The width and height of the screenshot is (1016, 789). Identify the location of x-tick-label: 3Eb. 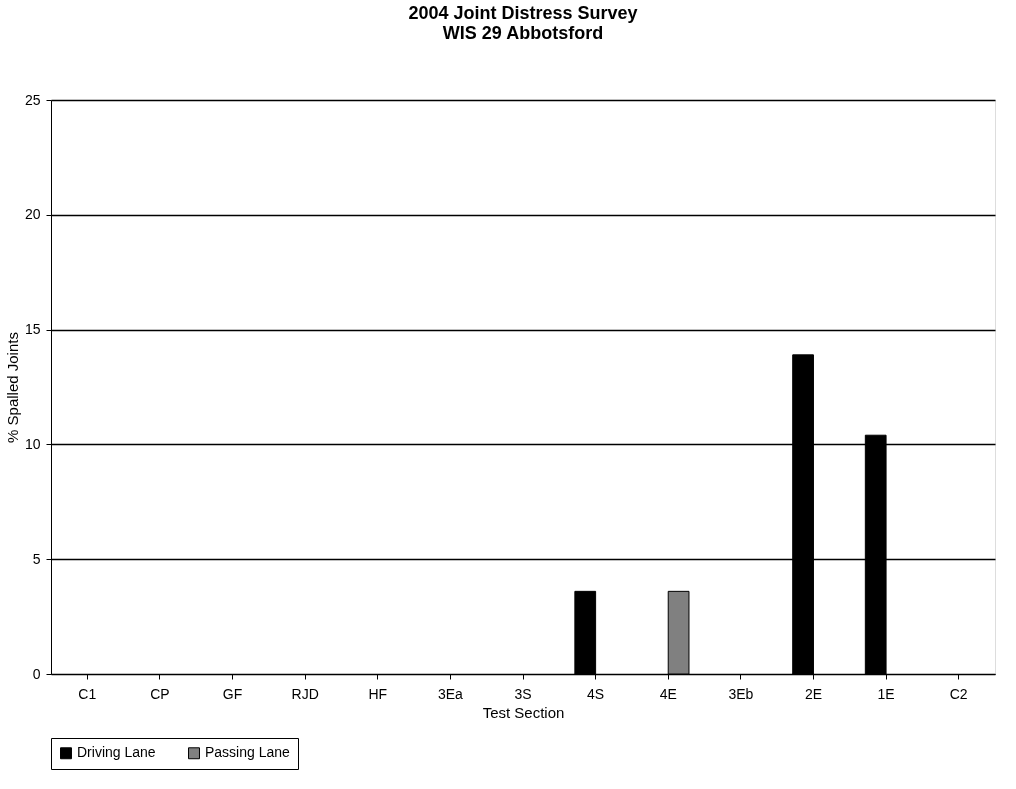
(741, 693).